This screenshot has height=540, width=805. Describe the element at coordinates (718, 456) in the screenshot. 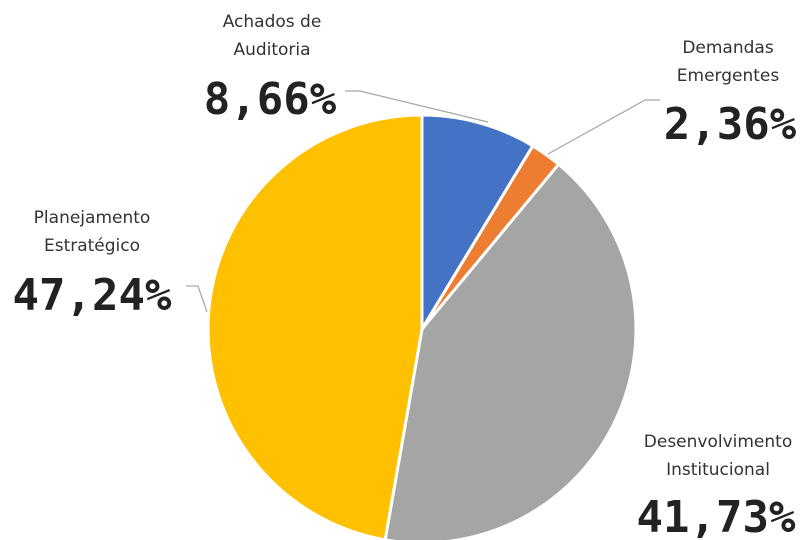

I see `category-label: Desenvolvimento Institucional` at that location.